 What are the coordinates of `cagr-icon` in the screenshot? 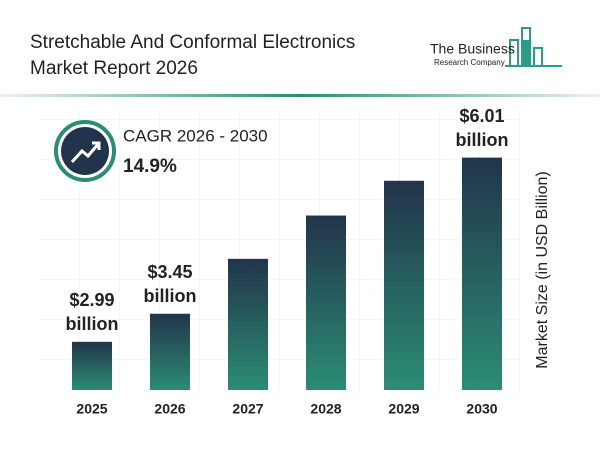 It's located at (85, 151).